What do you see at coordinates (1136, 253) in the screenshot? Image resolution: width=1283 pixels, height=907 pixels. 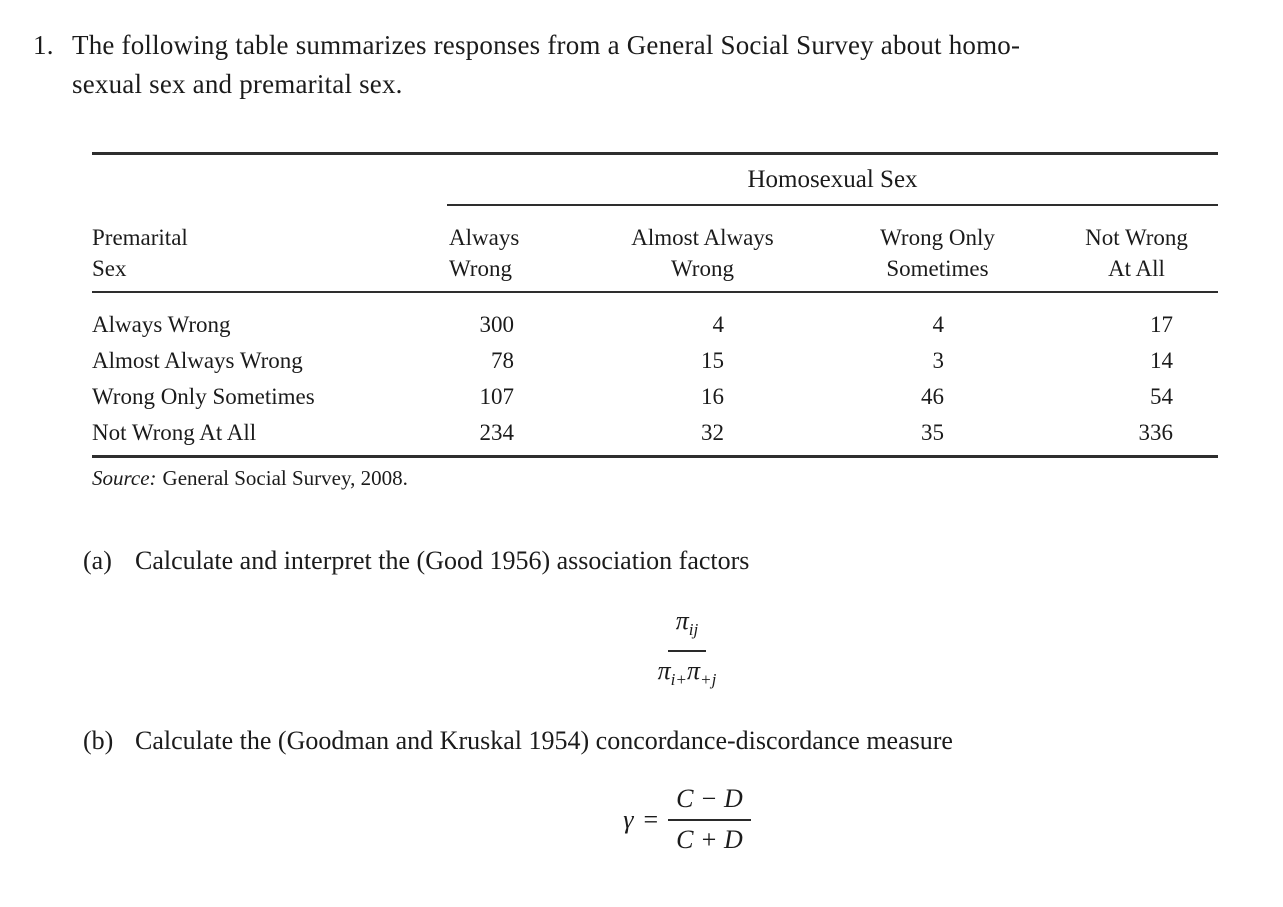 I see `column-header-not-wrong-at-all: Not Wrong At All` at bounding box center [1136, 253].